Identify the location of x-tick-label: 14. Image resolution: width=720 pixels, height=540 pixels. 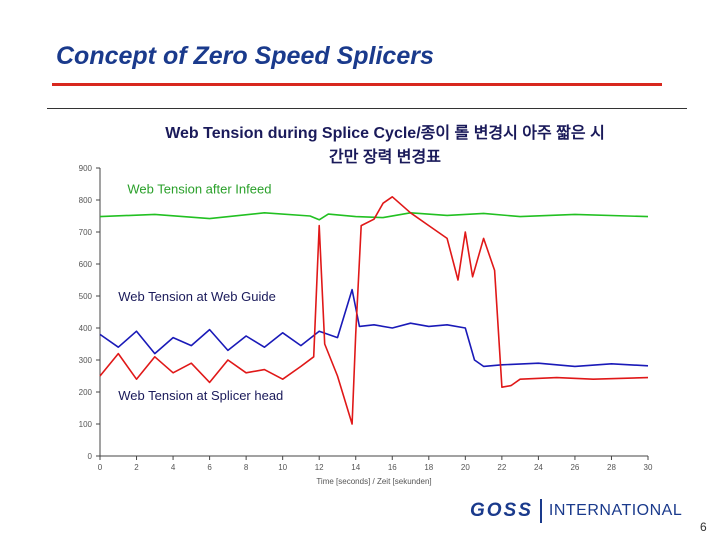
(355, 467).